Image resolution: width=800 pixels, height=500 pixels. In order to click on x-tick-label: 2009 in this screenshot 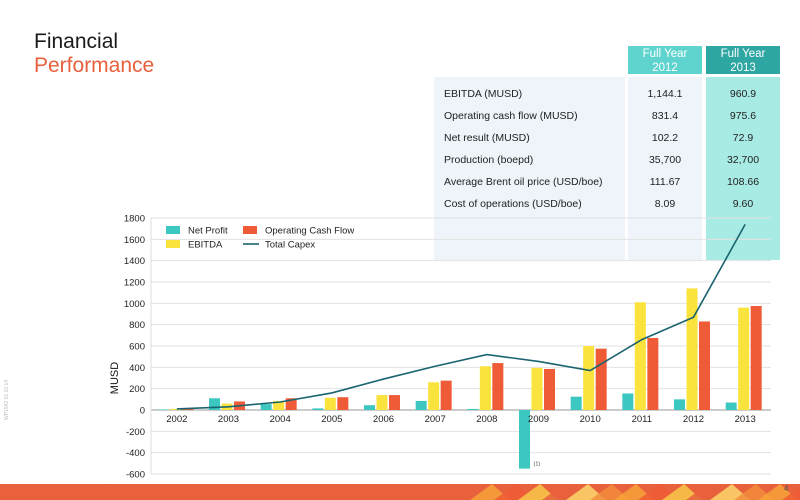, I will do `click(538, 419)`.